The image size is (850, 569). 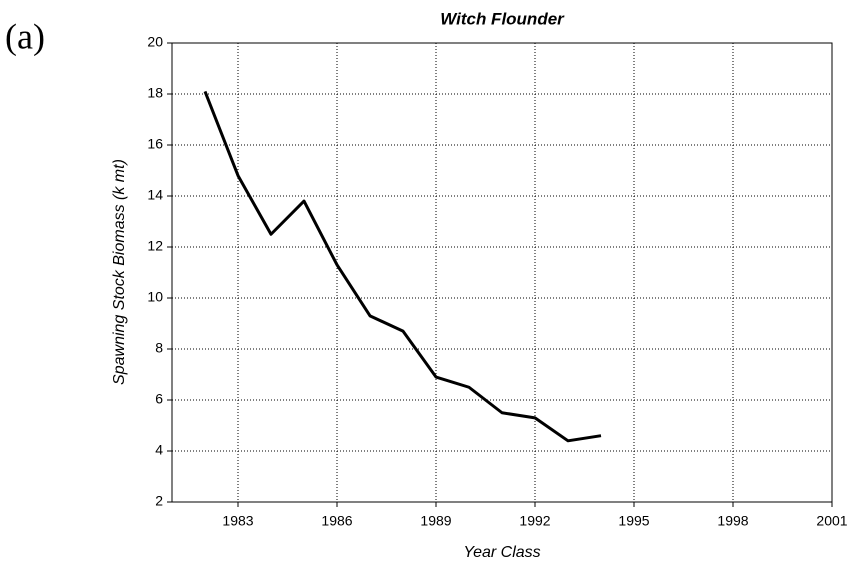 What do you see at coordinates (501, 552) in the screenshot?
I see `x-axis-label: Year Class` at bounding box center [501, 552].